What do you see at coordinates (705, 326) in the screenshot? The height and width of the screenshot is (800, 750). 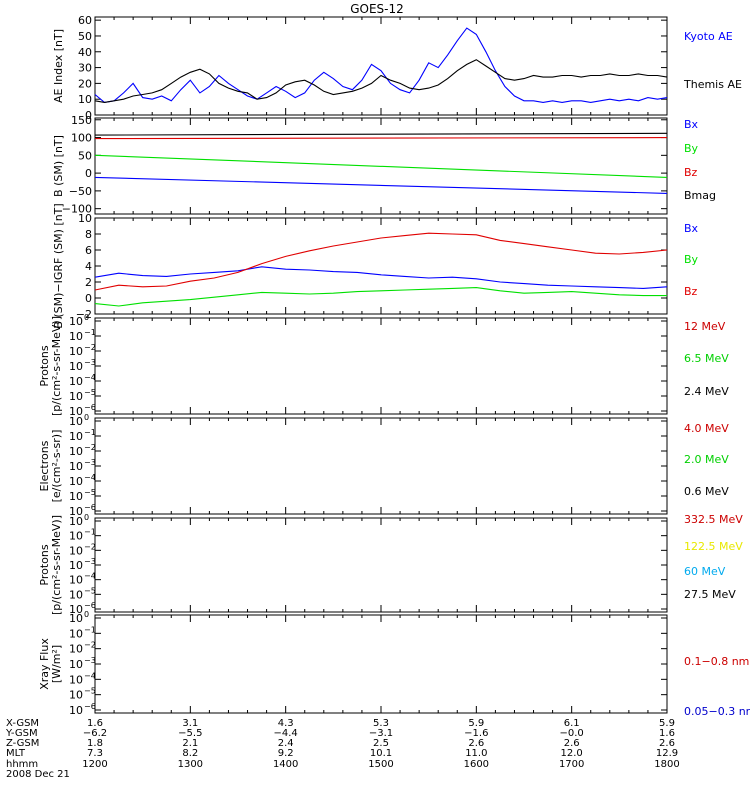 I see `legend-12-mev: 12 MeV` at bounding box center [705, 326].